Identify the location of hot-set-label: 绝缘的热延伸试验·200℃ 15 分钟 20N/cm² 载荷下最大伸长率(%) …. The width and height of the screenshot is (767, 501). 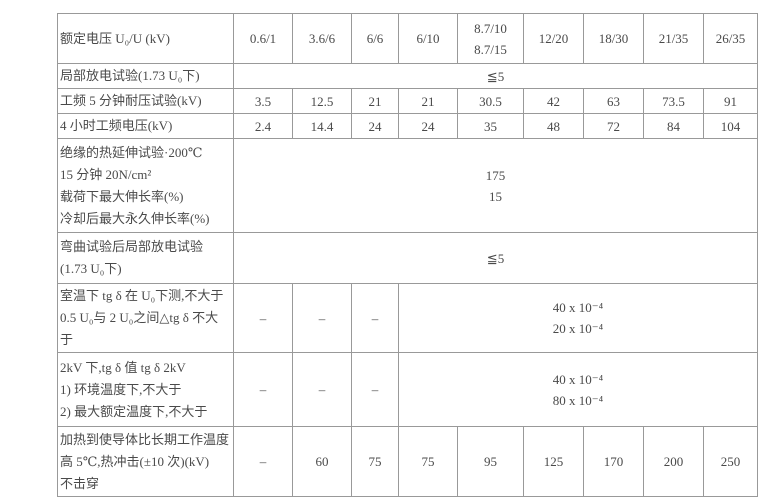
(145, 185).